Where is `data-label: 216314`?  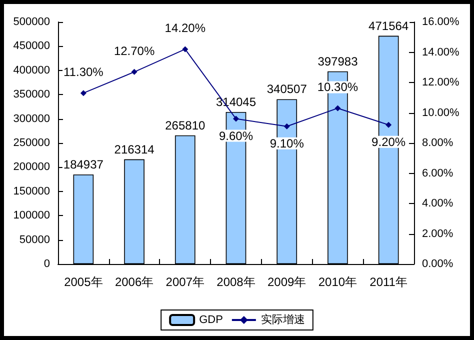
data-label: 216314 is located at coordinates (134, 149).